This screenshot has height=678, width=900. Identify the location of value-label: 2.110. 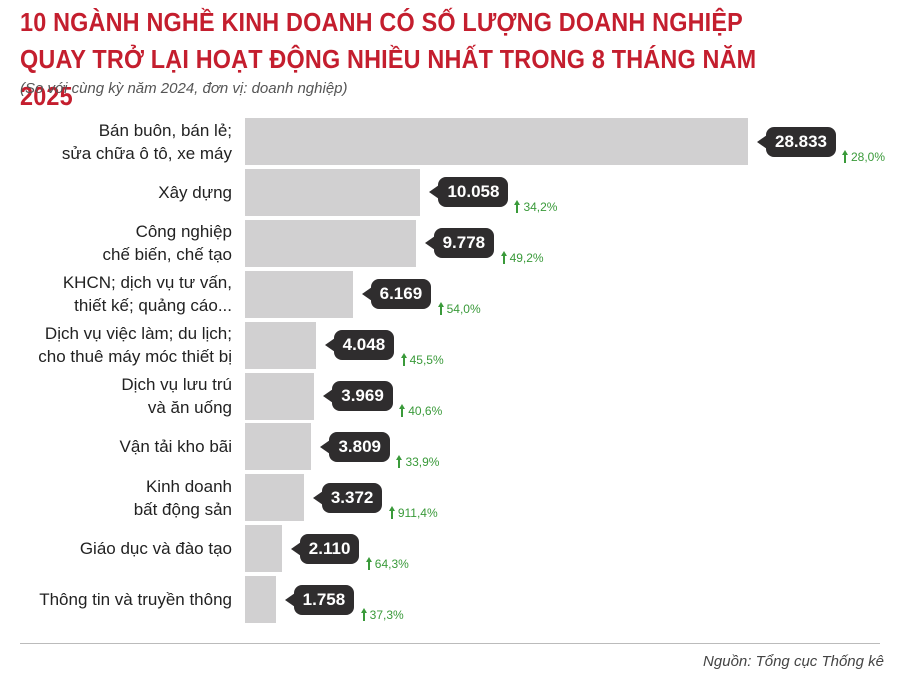
(325, 548).